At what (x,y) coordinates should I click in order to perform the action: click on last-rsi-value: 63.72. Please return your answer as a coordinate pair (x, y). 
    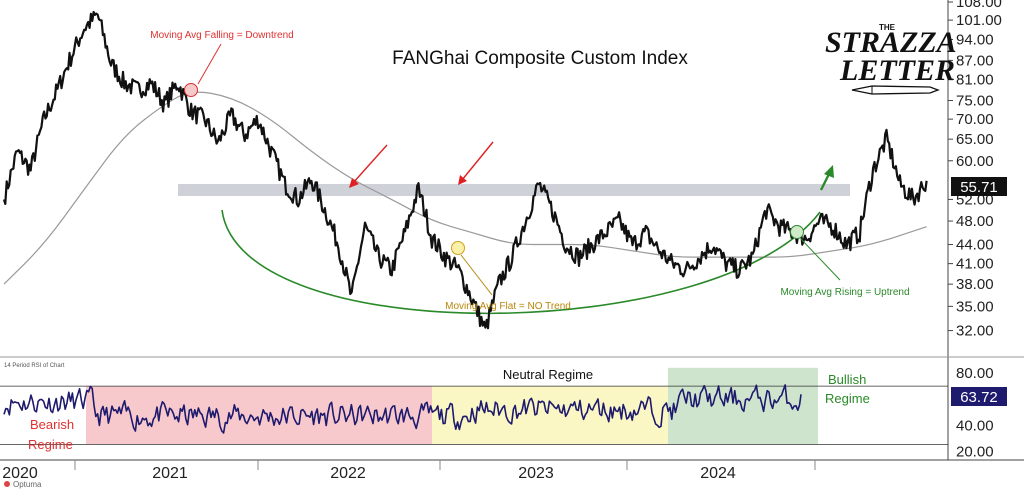
    Looking at the image, I should click on (979, 397).